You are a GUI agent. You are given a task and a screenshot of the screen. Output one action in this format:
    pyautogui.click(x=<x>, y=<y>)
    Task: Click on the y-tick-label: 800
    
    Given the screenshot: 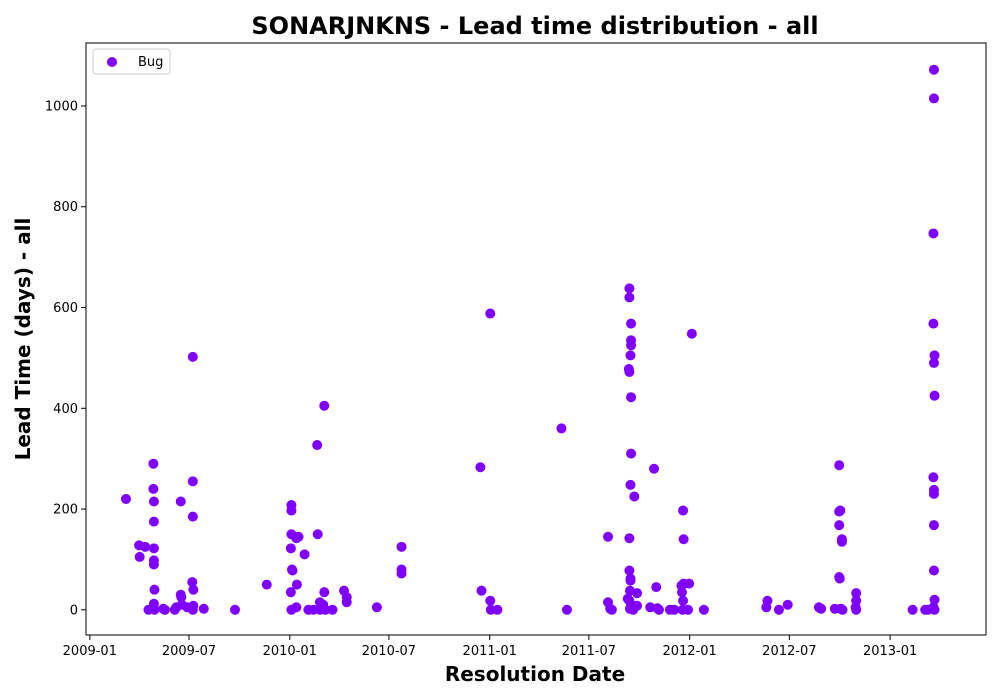 What is the action you would take?
    pyautogui.click(x=65, y=207)
    